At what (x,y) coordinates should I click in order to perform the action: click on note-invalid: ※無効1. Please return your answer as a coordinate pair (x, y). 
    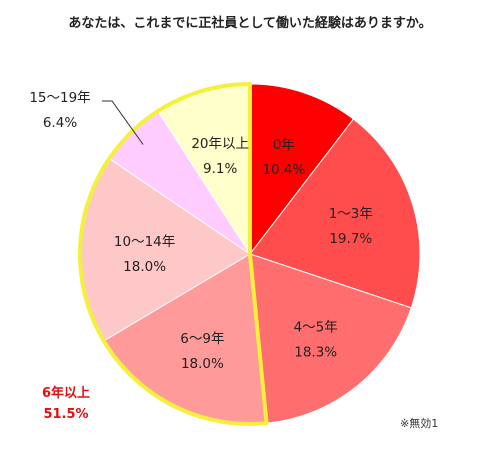
    Looking at the image, I should click on (419, 423).